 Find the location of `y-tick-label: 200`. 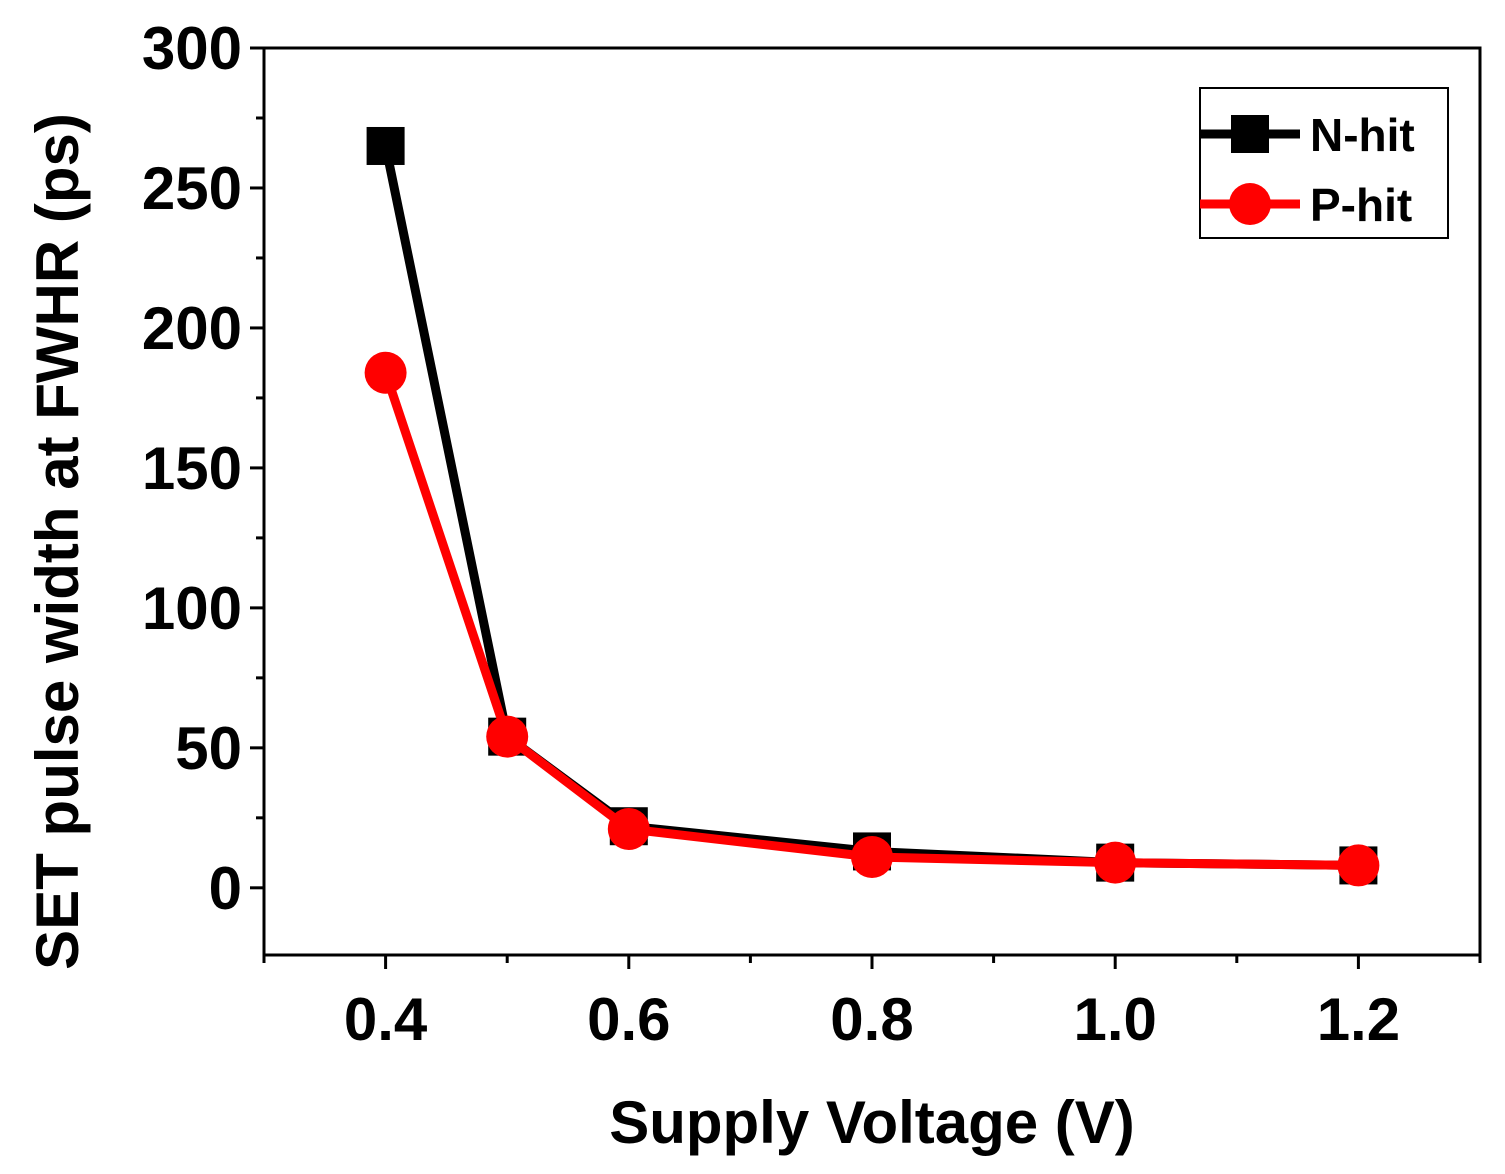

y-tick-label: 200 is located at coordinates (192, 328).